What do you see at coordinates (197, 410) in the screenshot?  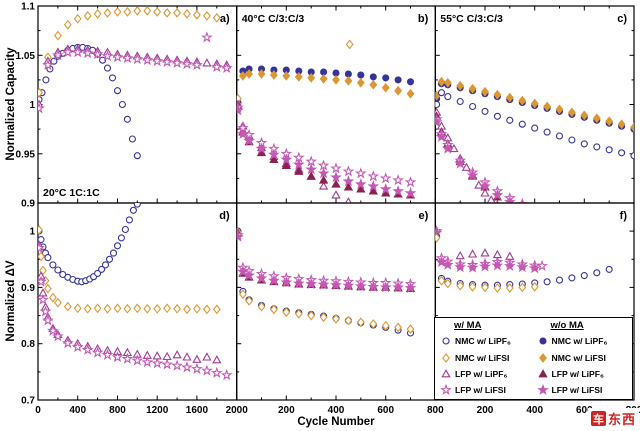 I see `svg-text: 1600` at bounding box center [197, 410].